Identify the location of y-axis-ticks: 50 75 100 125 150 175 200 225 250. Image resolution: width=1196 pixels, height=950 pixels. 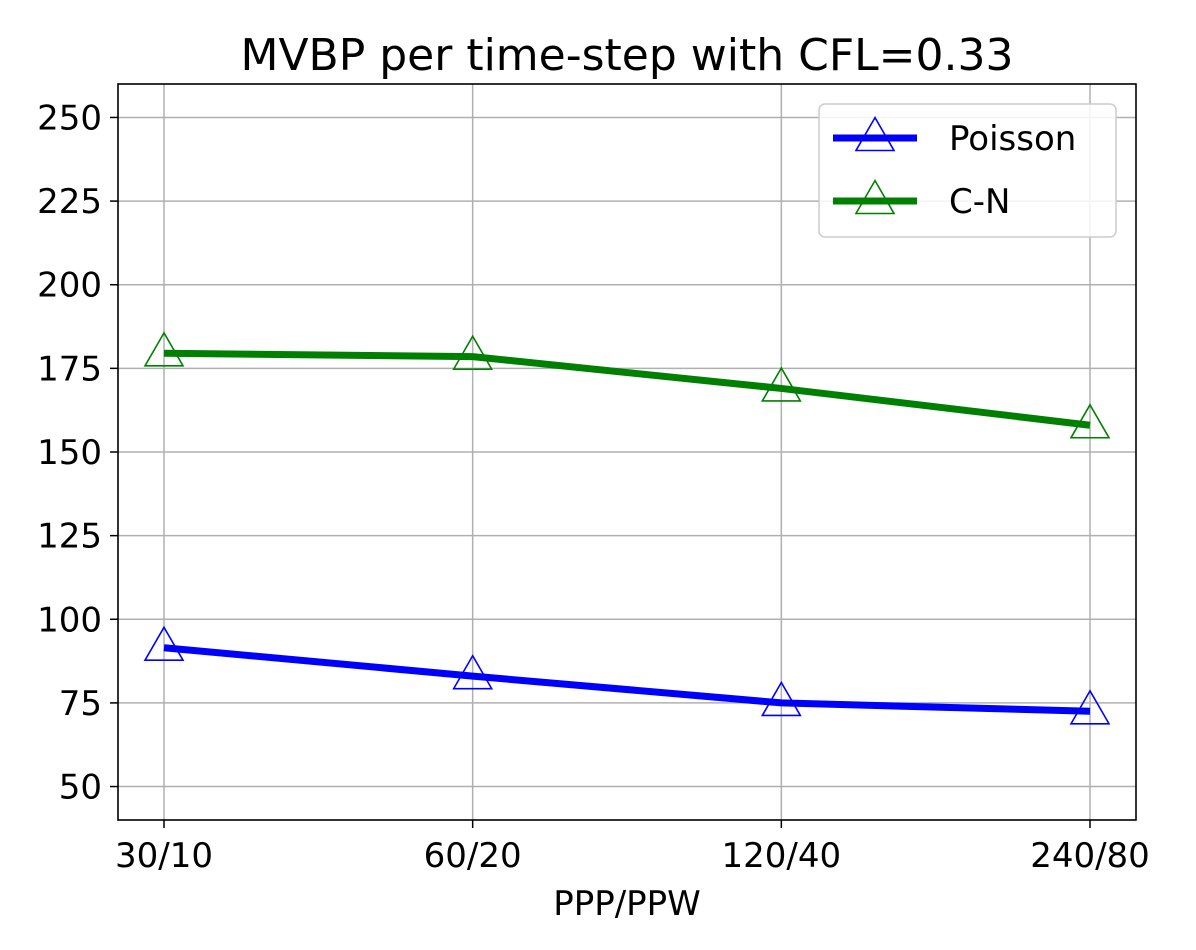
(77, 453).